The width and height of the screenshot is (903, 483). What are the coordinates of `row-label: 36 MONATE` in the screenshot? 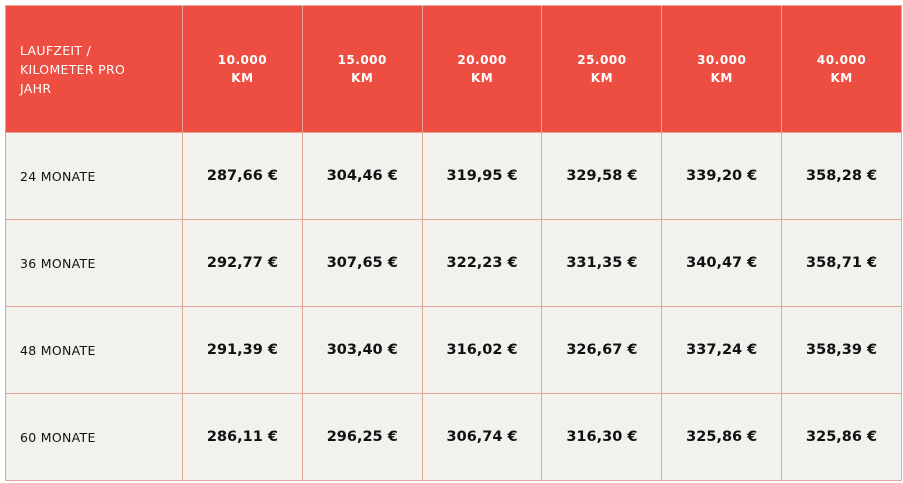 It's located at (94, 263).